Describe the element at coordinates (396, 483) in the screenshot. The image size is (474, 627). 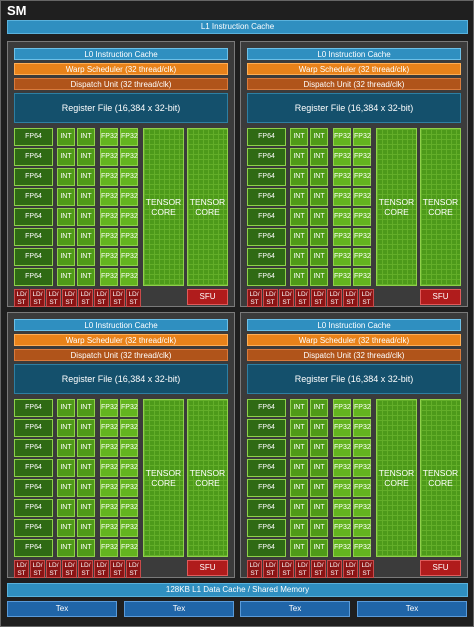
I see `tensor-core-label-line2: CORE` at that location.